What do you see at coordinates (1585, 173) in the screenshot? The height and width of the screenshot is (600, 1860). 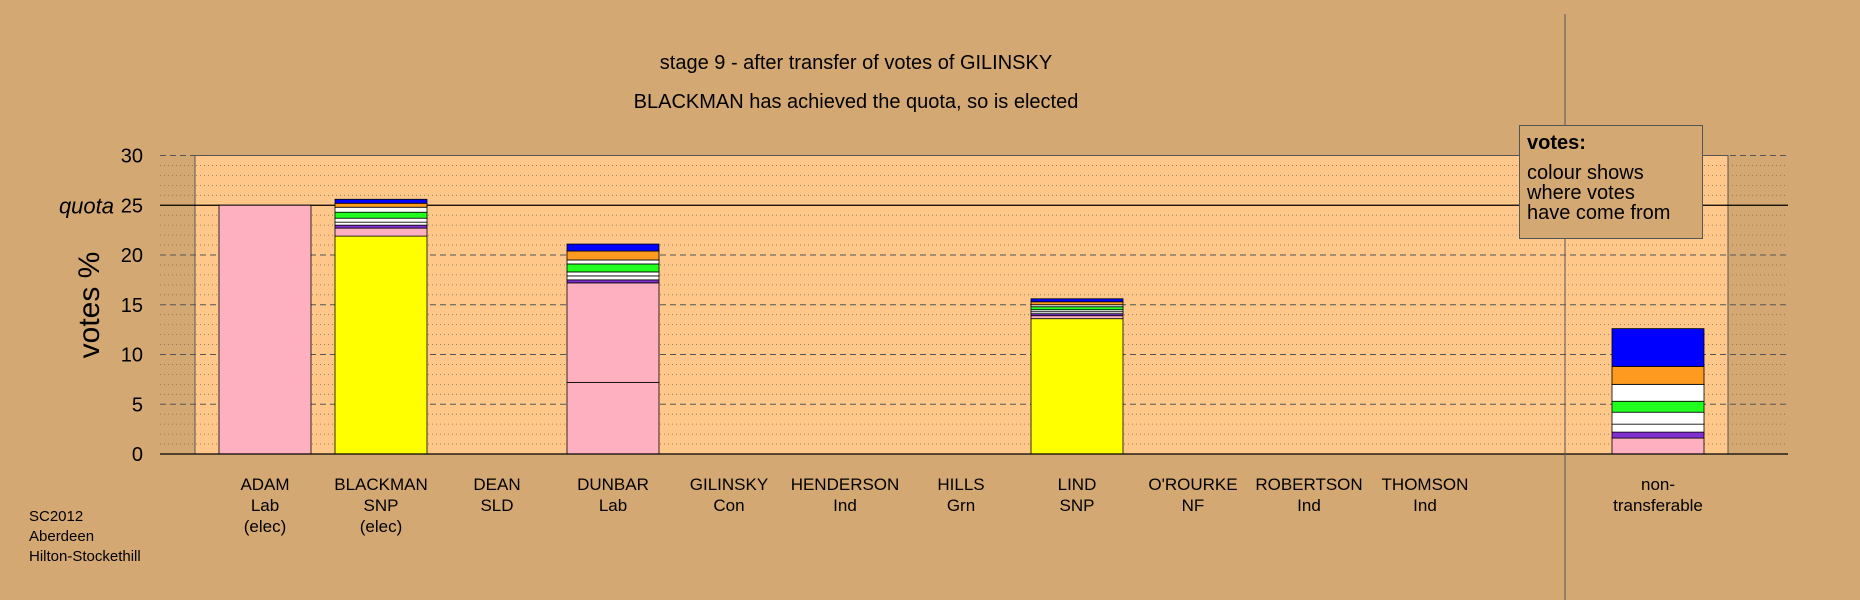 I see `legend-line: colour shows` at bounding box center [1585, 173].